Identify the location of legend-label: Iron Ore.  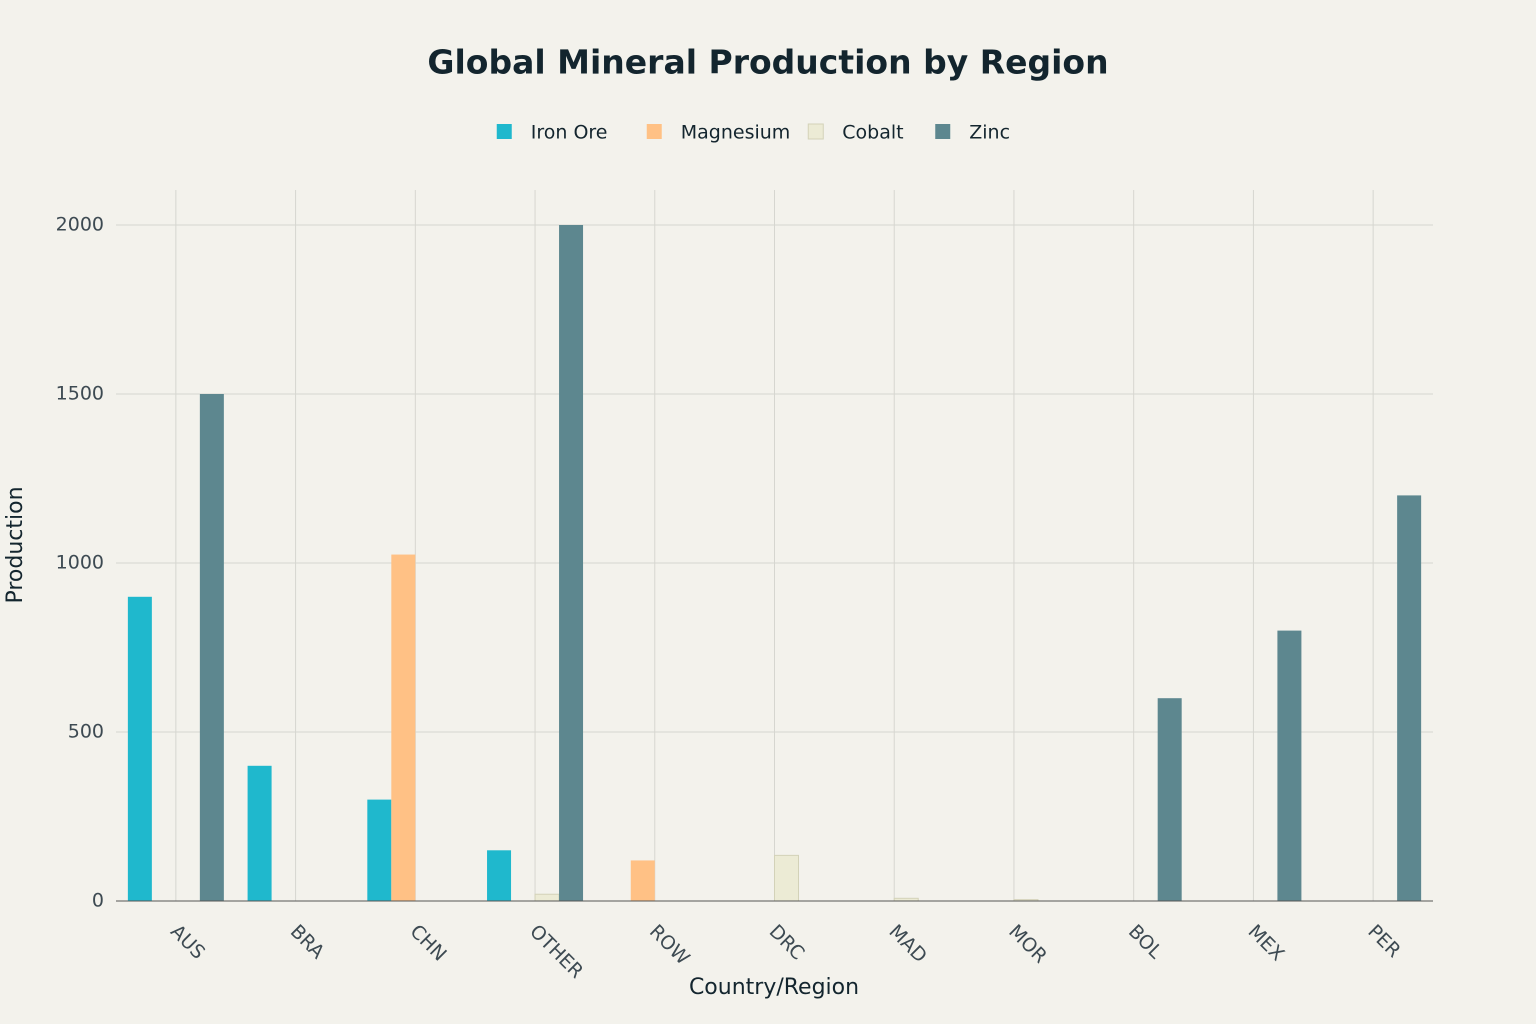
(569, 133).